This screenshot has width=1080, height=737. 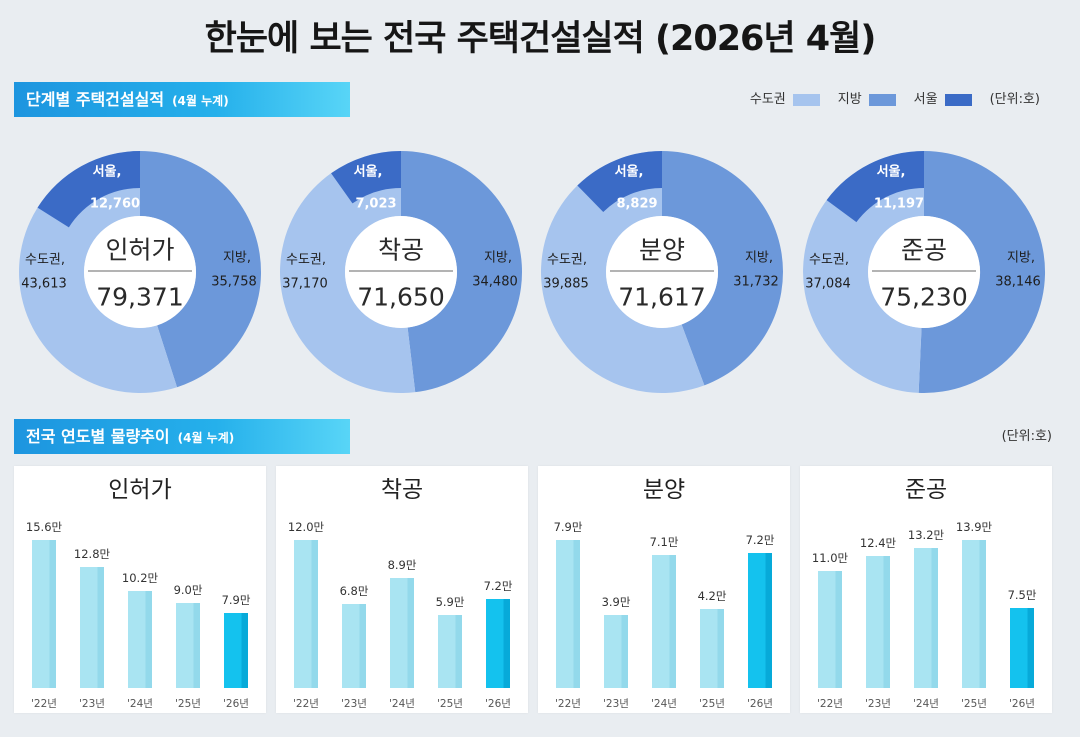 What do you see at coordinates (305, 284) in the screenshot?
I see `donut-value-metro: 37,170` at bounding box center [305, 284].